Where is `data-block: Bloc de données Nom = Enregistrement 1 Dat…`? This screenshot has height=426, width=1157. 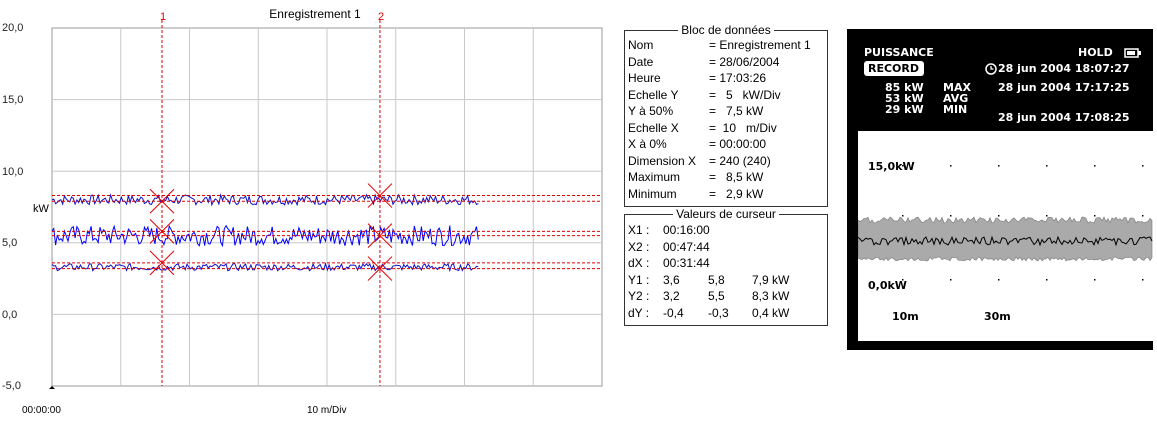 data-block: Bloc de données Nom = Enregistrement 1 Dat… is located at coordinates (726, 115).